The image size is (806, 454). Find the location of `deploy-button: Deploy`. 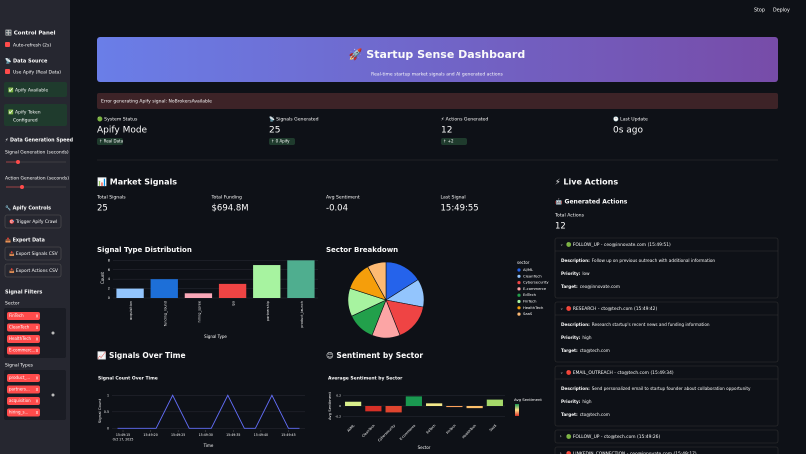

deploy-button: Deploy is located at coordinates (781, 11).